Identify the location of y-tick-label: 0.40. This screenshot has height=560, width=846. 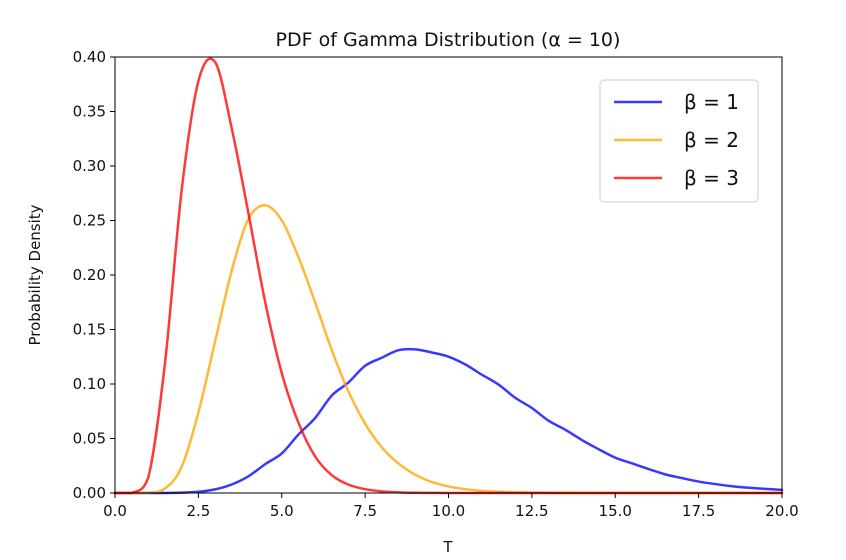
(89, 57).